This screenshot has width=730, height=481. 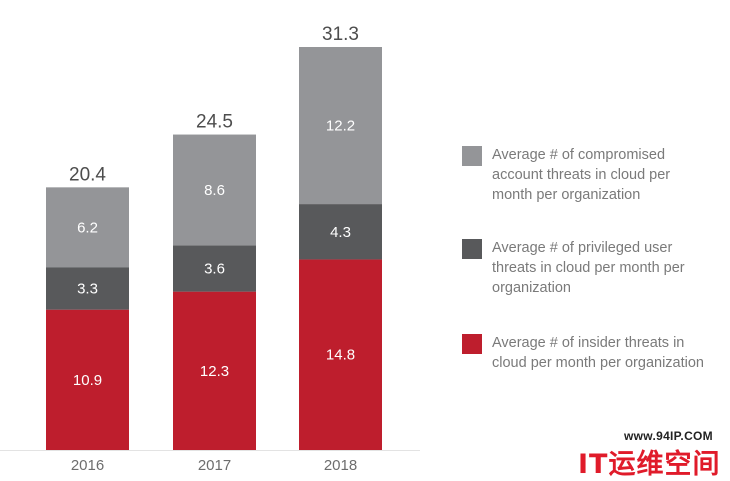 I want to click on x-tick-label-2017: 2017, so click(x=214, y=465).